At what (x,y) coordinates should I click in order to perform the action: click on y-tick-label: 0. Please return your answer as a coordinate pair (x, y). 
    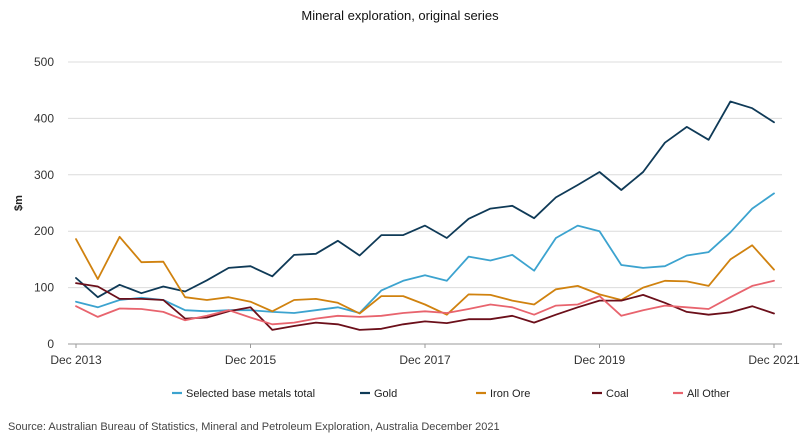
    Looking at the image, I should click on (50, 344).